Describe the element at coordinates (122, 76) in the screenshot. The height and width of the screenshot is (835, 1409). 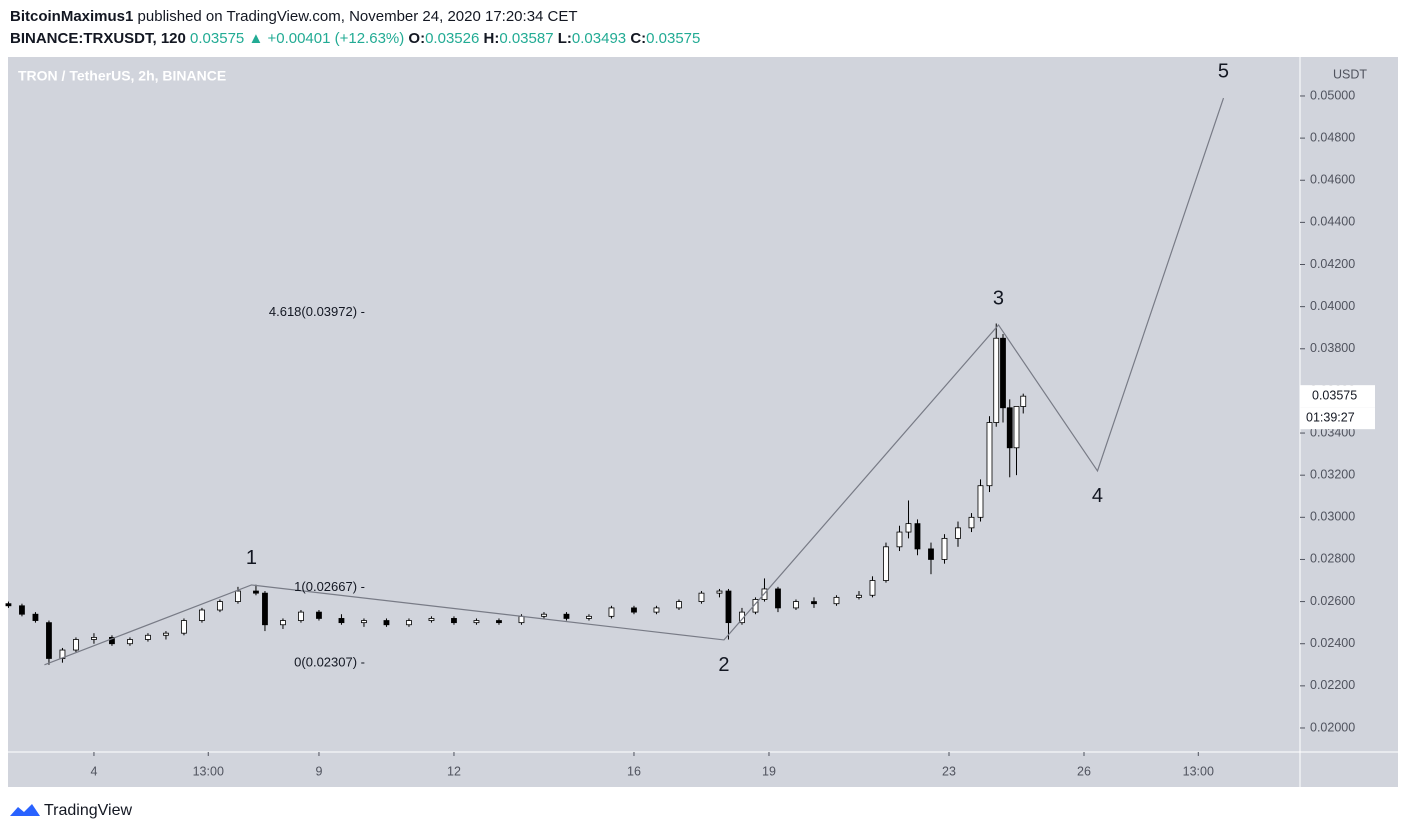
I see `chart-title: TRON / TetherUS, 2h, BINANCE` at that location.